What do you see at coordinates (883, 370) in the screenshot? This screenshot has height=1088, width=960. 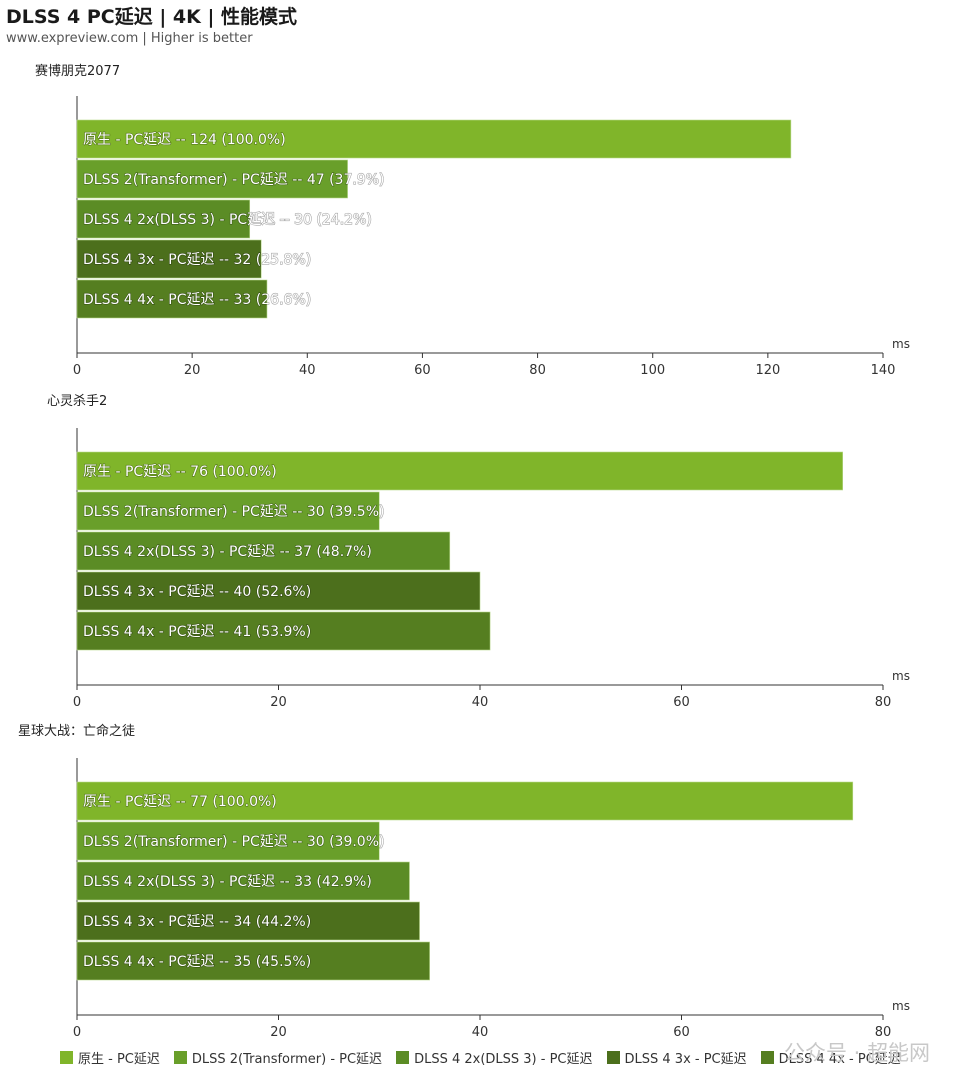 I see `x-tick-label: 140` at bounding box center [883, 370].